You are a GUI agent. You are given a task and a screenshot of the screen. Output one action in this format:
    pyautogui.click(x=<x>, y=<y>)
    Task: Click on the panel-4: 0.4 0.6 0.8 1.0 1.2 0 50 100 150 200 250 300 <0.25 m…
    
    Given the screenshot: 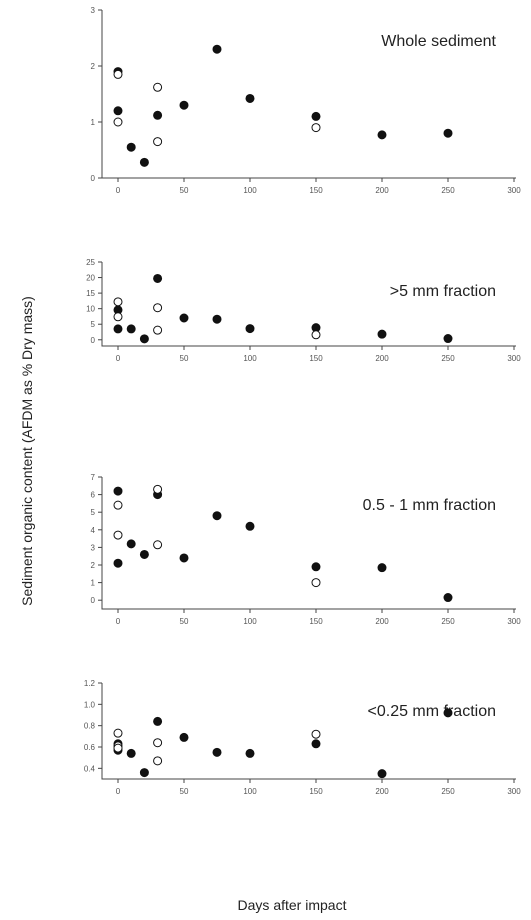 What is the action you would take?
    pyautogui.click(x=302, y=737)
    